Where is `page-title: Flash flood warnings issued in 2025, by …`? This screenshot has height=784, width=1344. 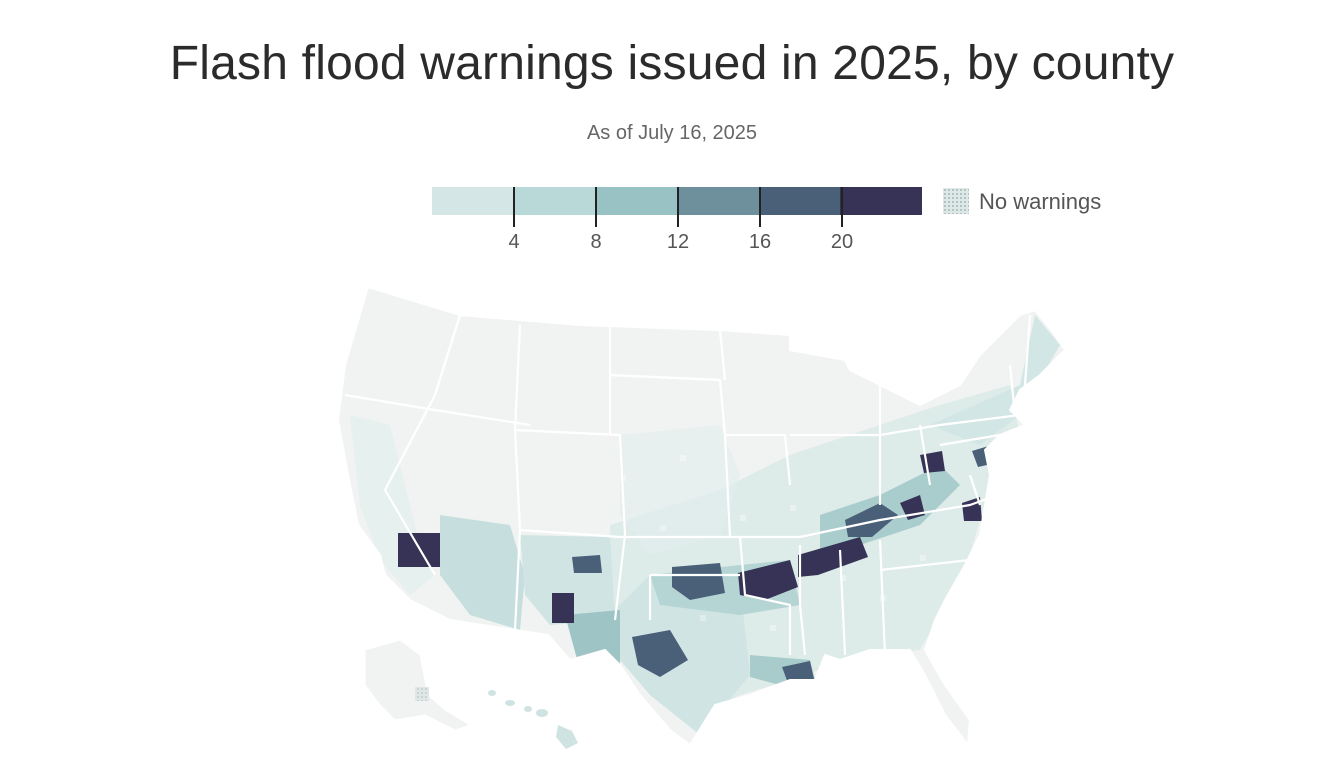 page-title: Flash flood warnings issued in 2025, by … is located at coordinates (672, 63).